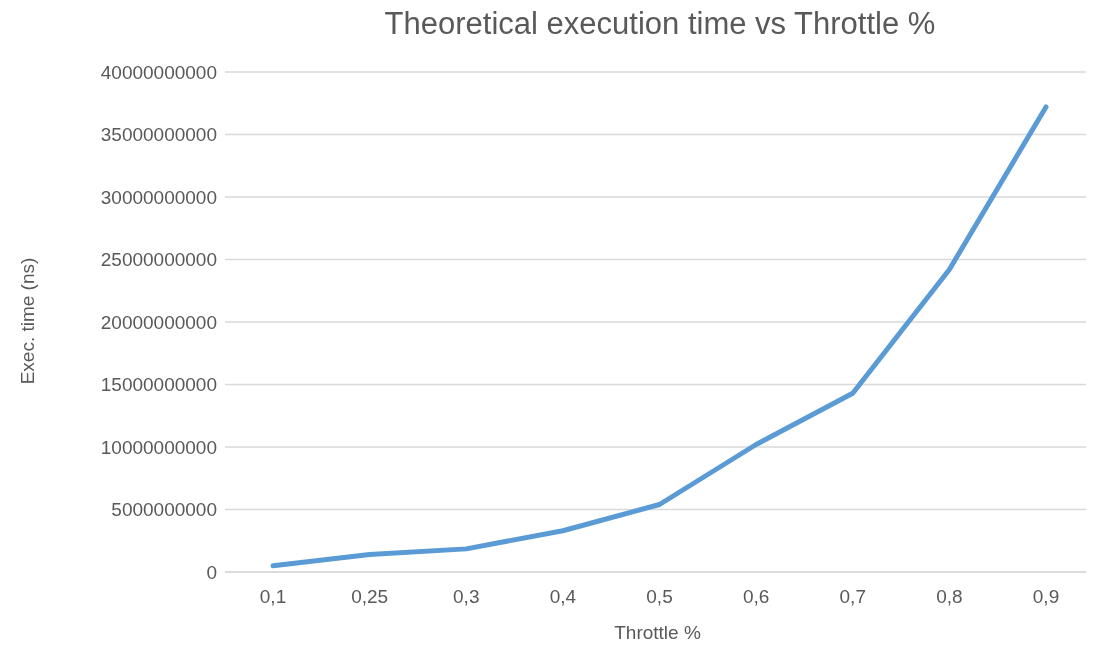 This screenshot has height=647, width=1094. I want to click on x-tick-label: 0,4, so click(563, 597).